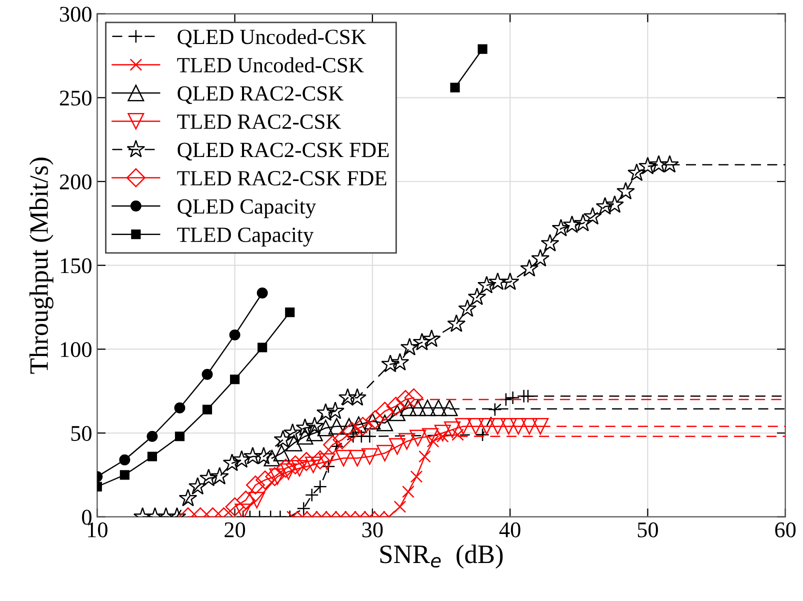 The height and width of the screenshot is (601, 803). I want to click on x-axis-title: SNR$_{e}$ (dB), so click(441, 556).